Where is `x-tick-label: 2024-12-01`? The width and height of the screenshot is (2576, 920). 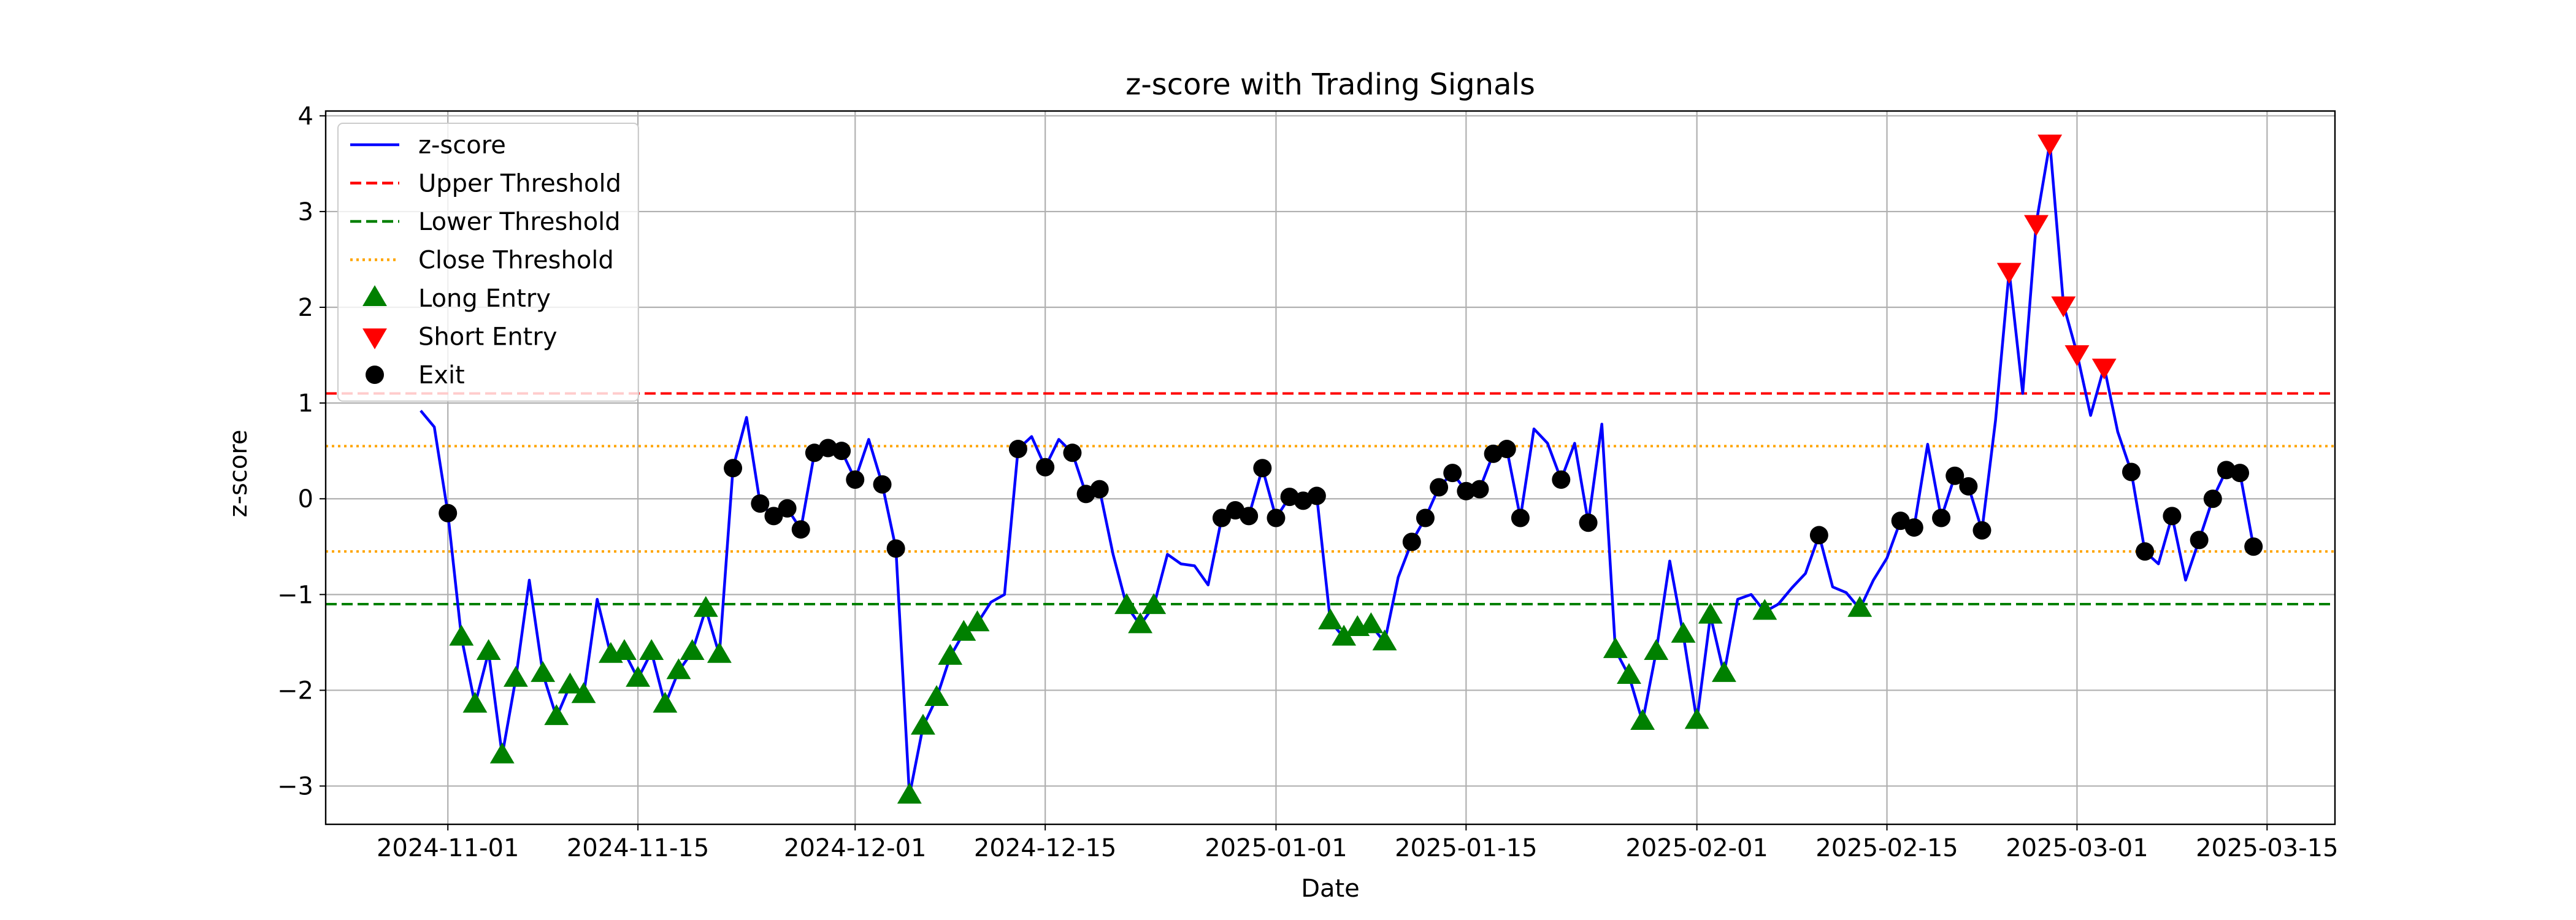
x-tick-label: 2024-12-01 is located at coordinates (855, 848).